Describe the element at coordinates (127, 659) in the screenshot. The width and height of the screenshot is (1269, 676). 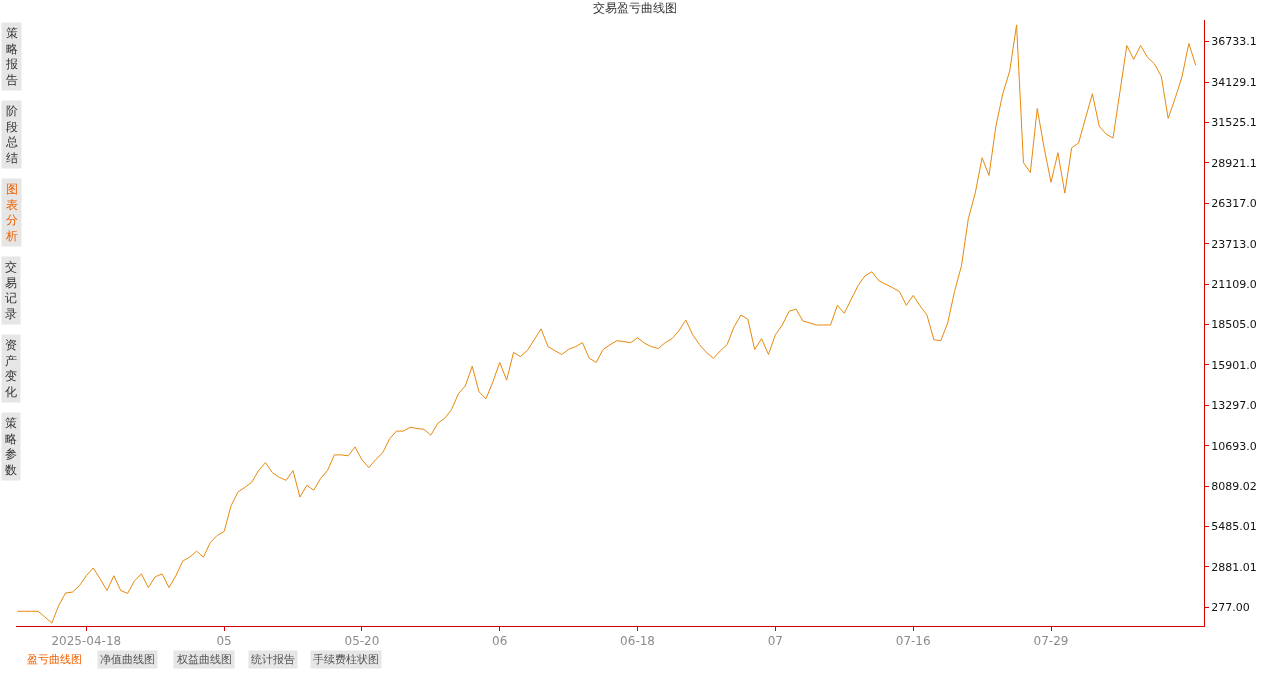
I see `text: 净值曲线图` at that location.